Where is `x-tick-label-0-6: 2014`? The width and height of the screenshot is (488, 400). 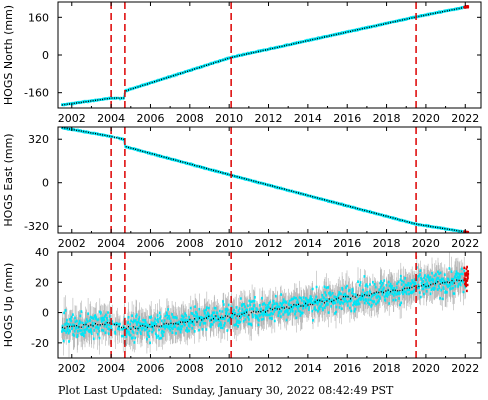 x-tick-label-0-6: 2014 is located at coordinates (308, 118).